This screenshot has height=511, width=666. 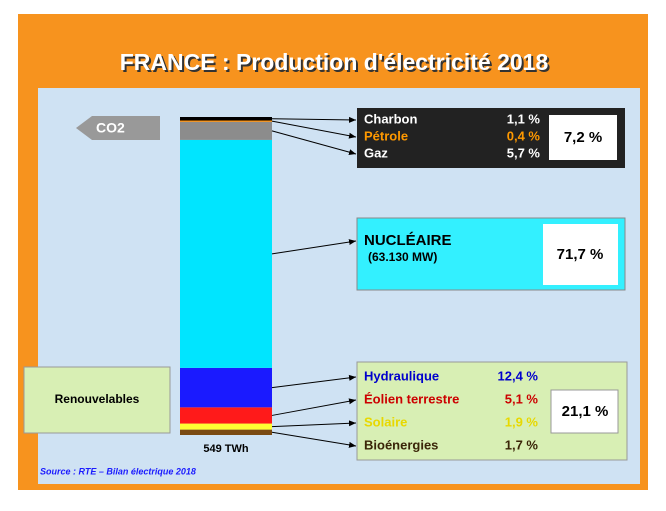 I want to click on group-total: 21,1 %, so click(x=585, y=411).